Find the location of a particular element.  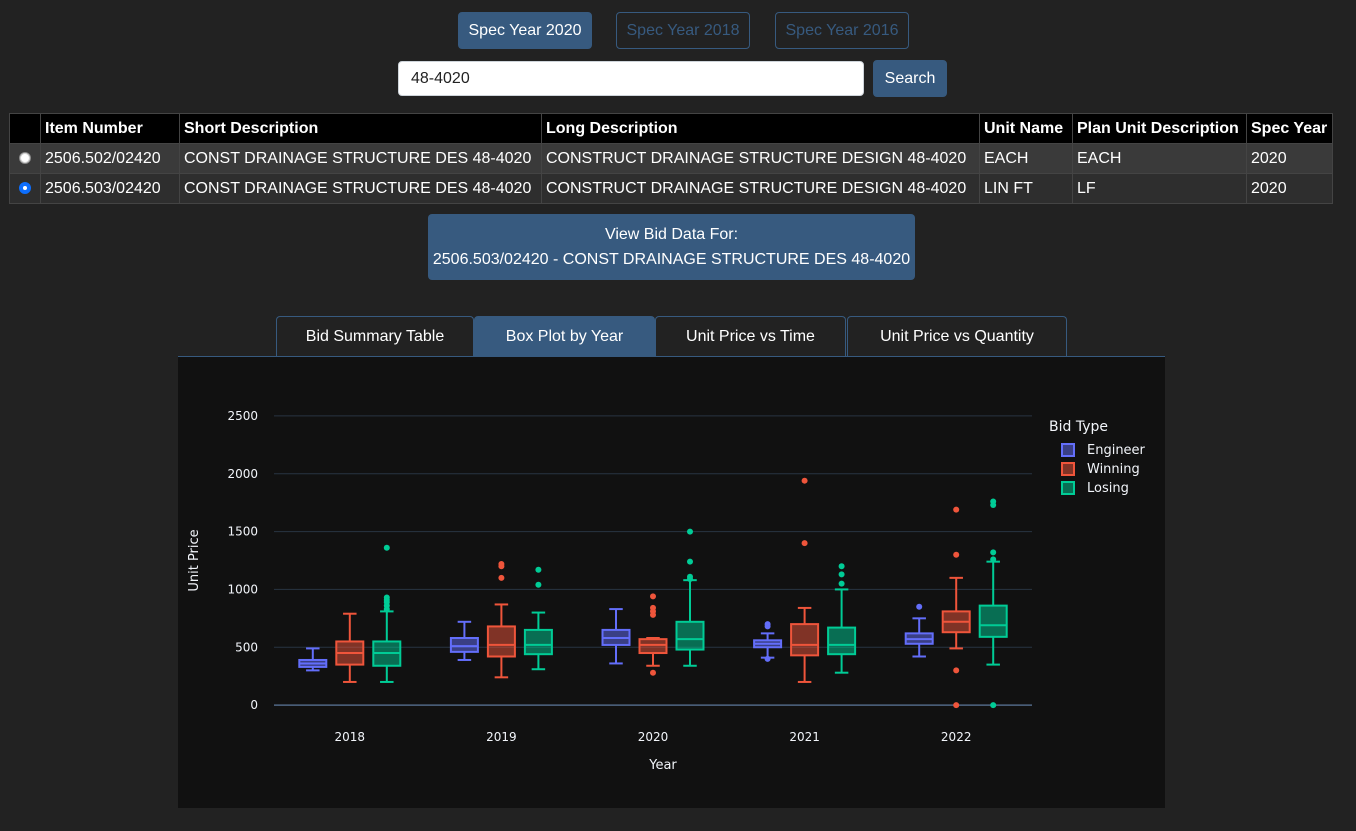

spec-year-2018-button: Spec Year 2018 is located at coordinates (683, 30).